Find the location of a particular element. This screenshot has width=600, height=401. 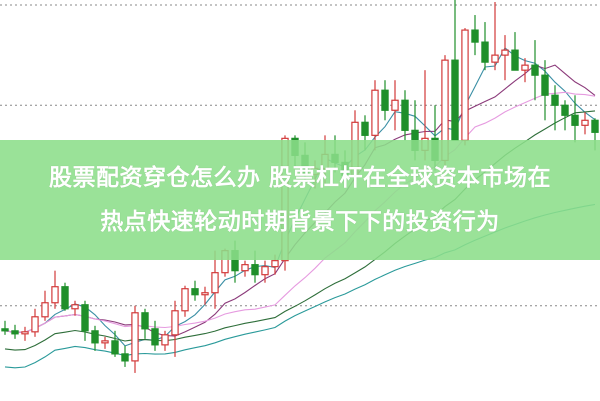

headline-line-1: 股票配资穿仓怎么办 股票杠杆在全球资本市场在 is located at coordinates (299, 178).